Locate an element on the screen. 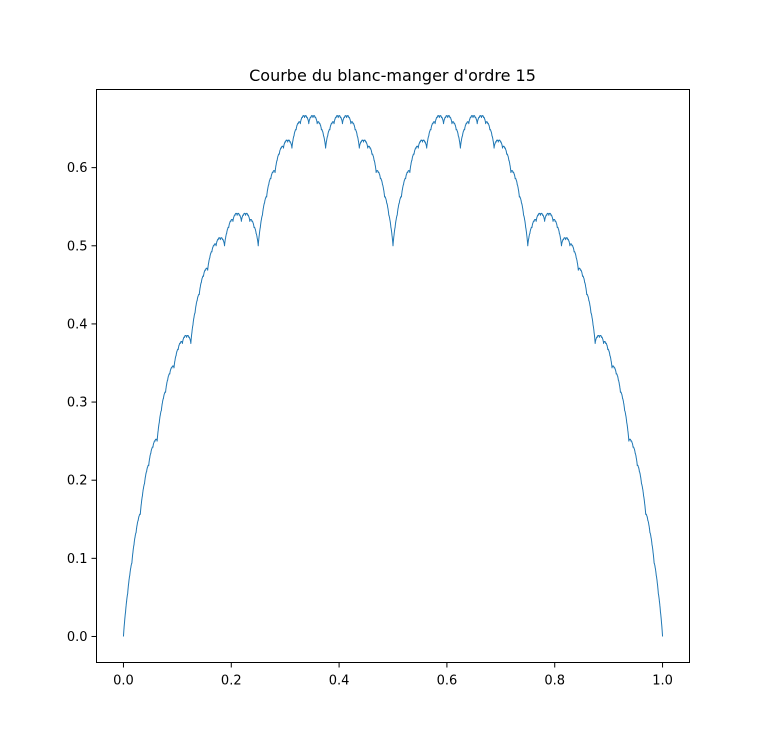 Image resolution: width=766 pixels, height=749 pixels. x-tick-label: 0.6 is located at coordinates (447, 681).